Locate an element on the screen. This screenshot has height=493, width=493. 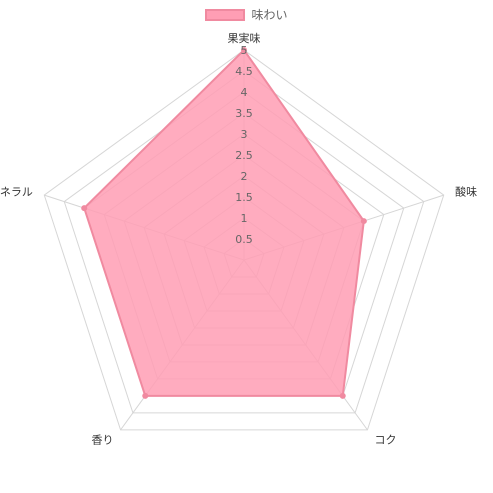
legend-swatch is located at coordinates (225, 14).